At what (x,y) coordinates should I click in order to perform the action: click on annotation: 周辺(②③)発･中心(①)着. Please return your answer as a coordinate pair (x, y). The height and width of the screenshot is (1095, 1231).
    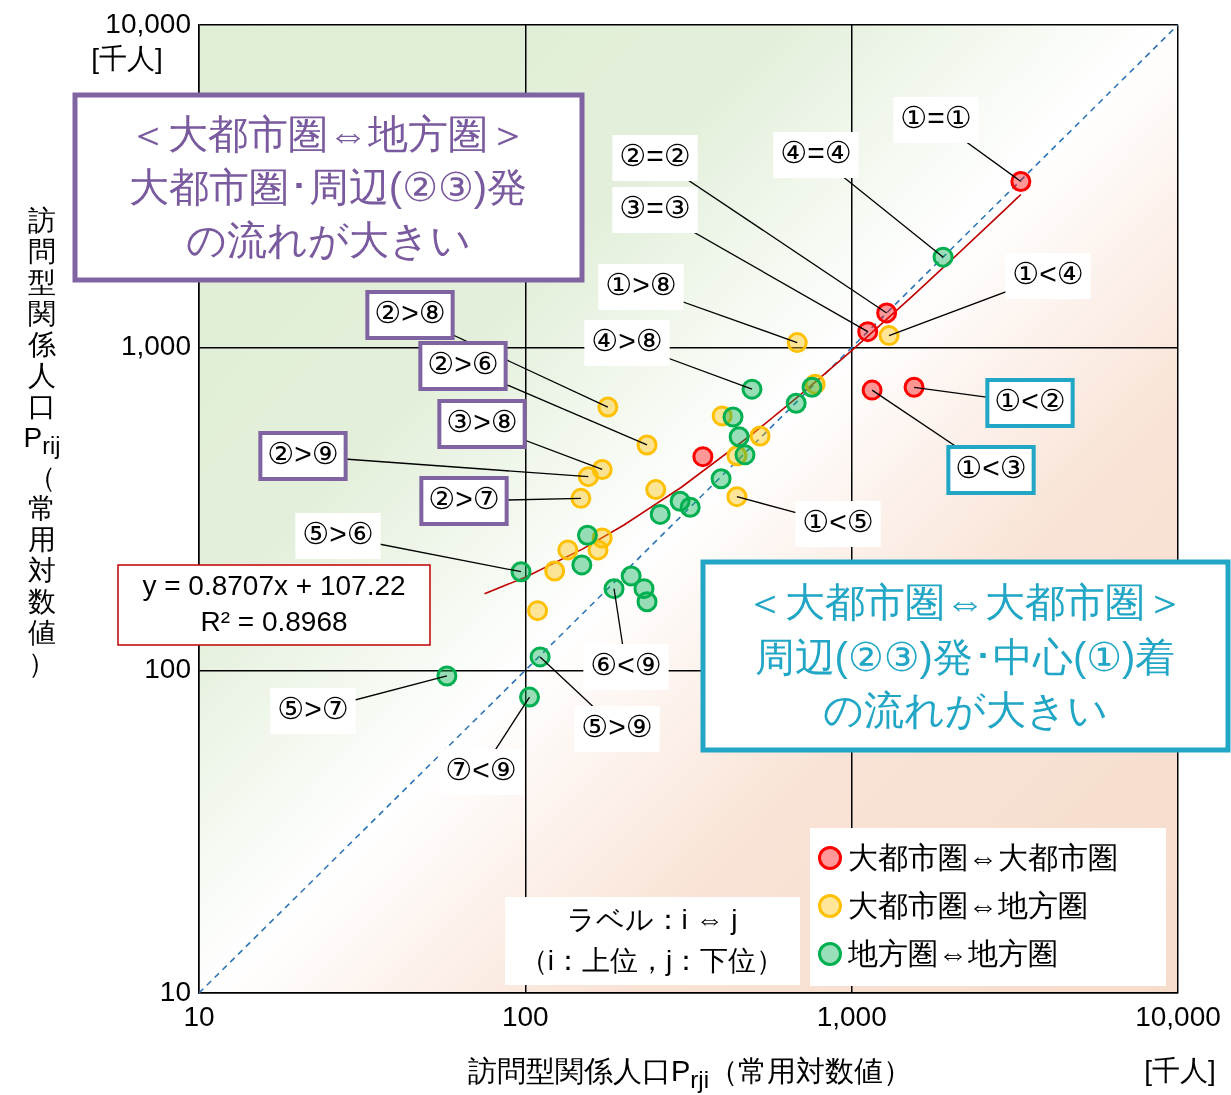
    Looking at the image, I should click on (965, 657).